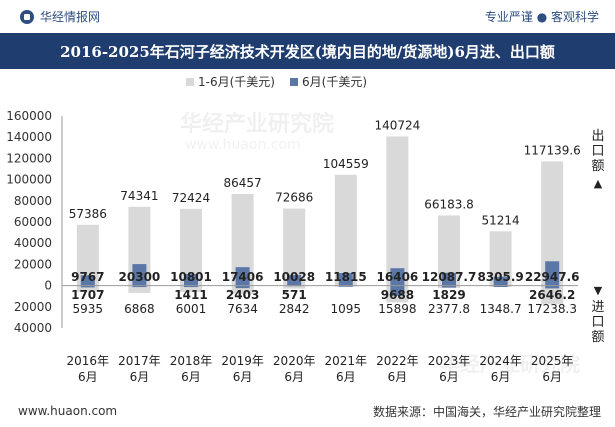  I want to click on brand: 华经情报网, so click(50, 16).